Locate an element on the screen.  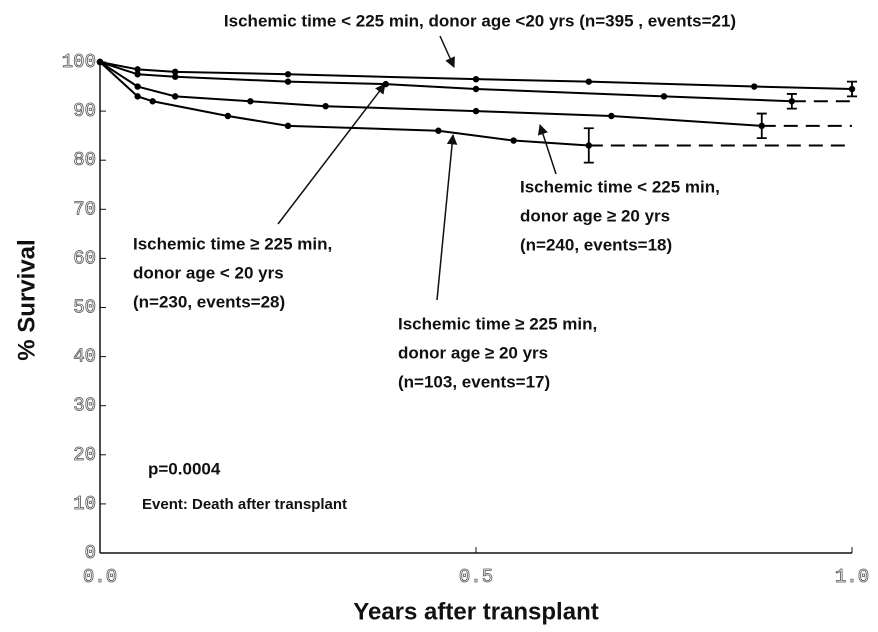
y-tick-label: 100 is located at coordinates (79, 62).